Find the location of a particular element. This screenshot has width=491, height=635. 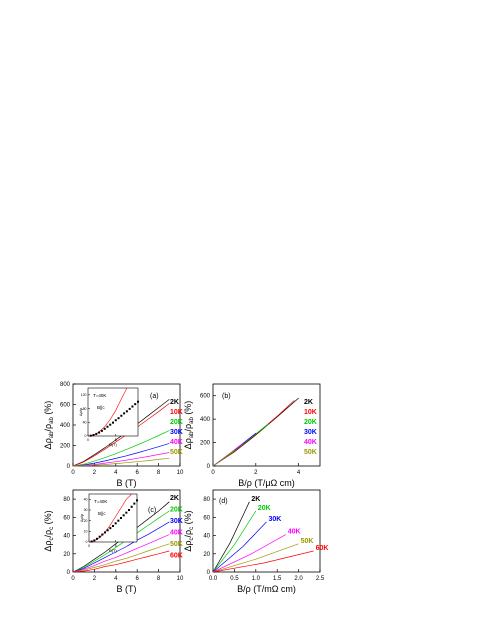

series-line-2k is located at coordinates (231, 537).